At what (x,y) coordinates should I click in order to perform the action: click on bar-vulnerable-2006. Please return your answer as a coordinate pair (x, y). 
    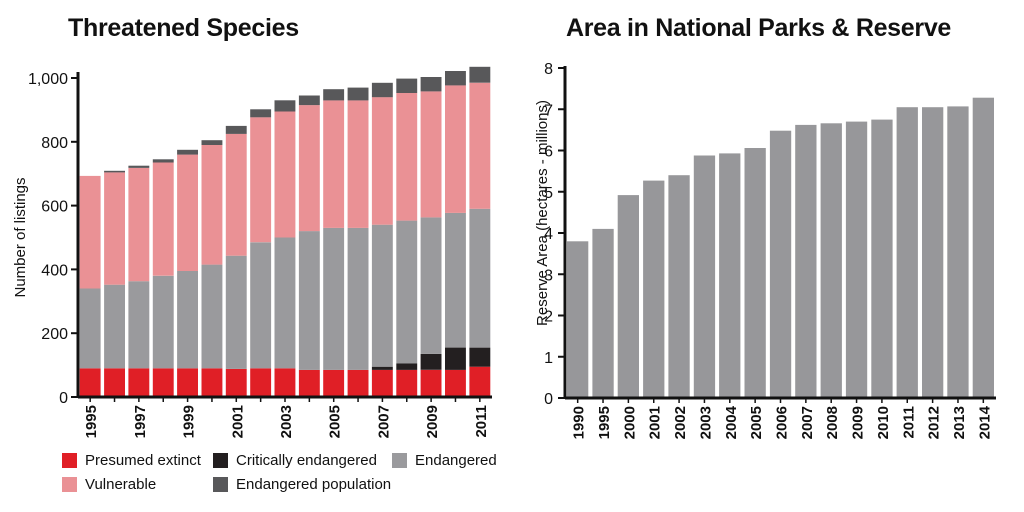
    Looking at the image, I should click on (358, 164).